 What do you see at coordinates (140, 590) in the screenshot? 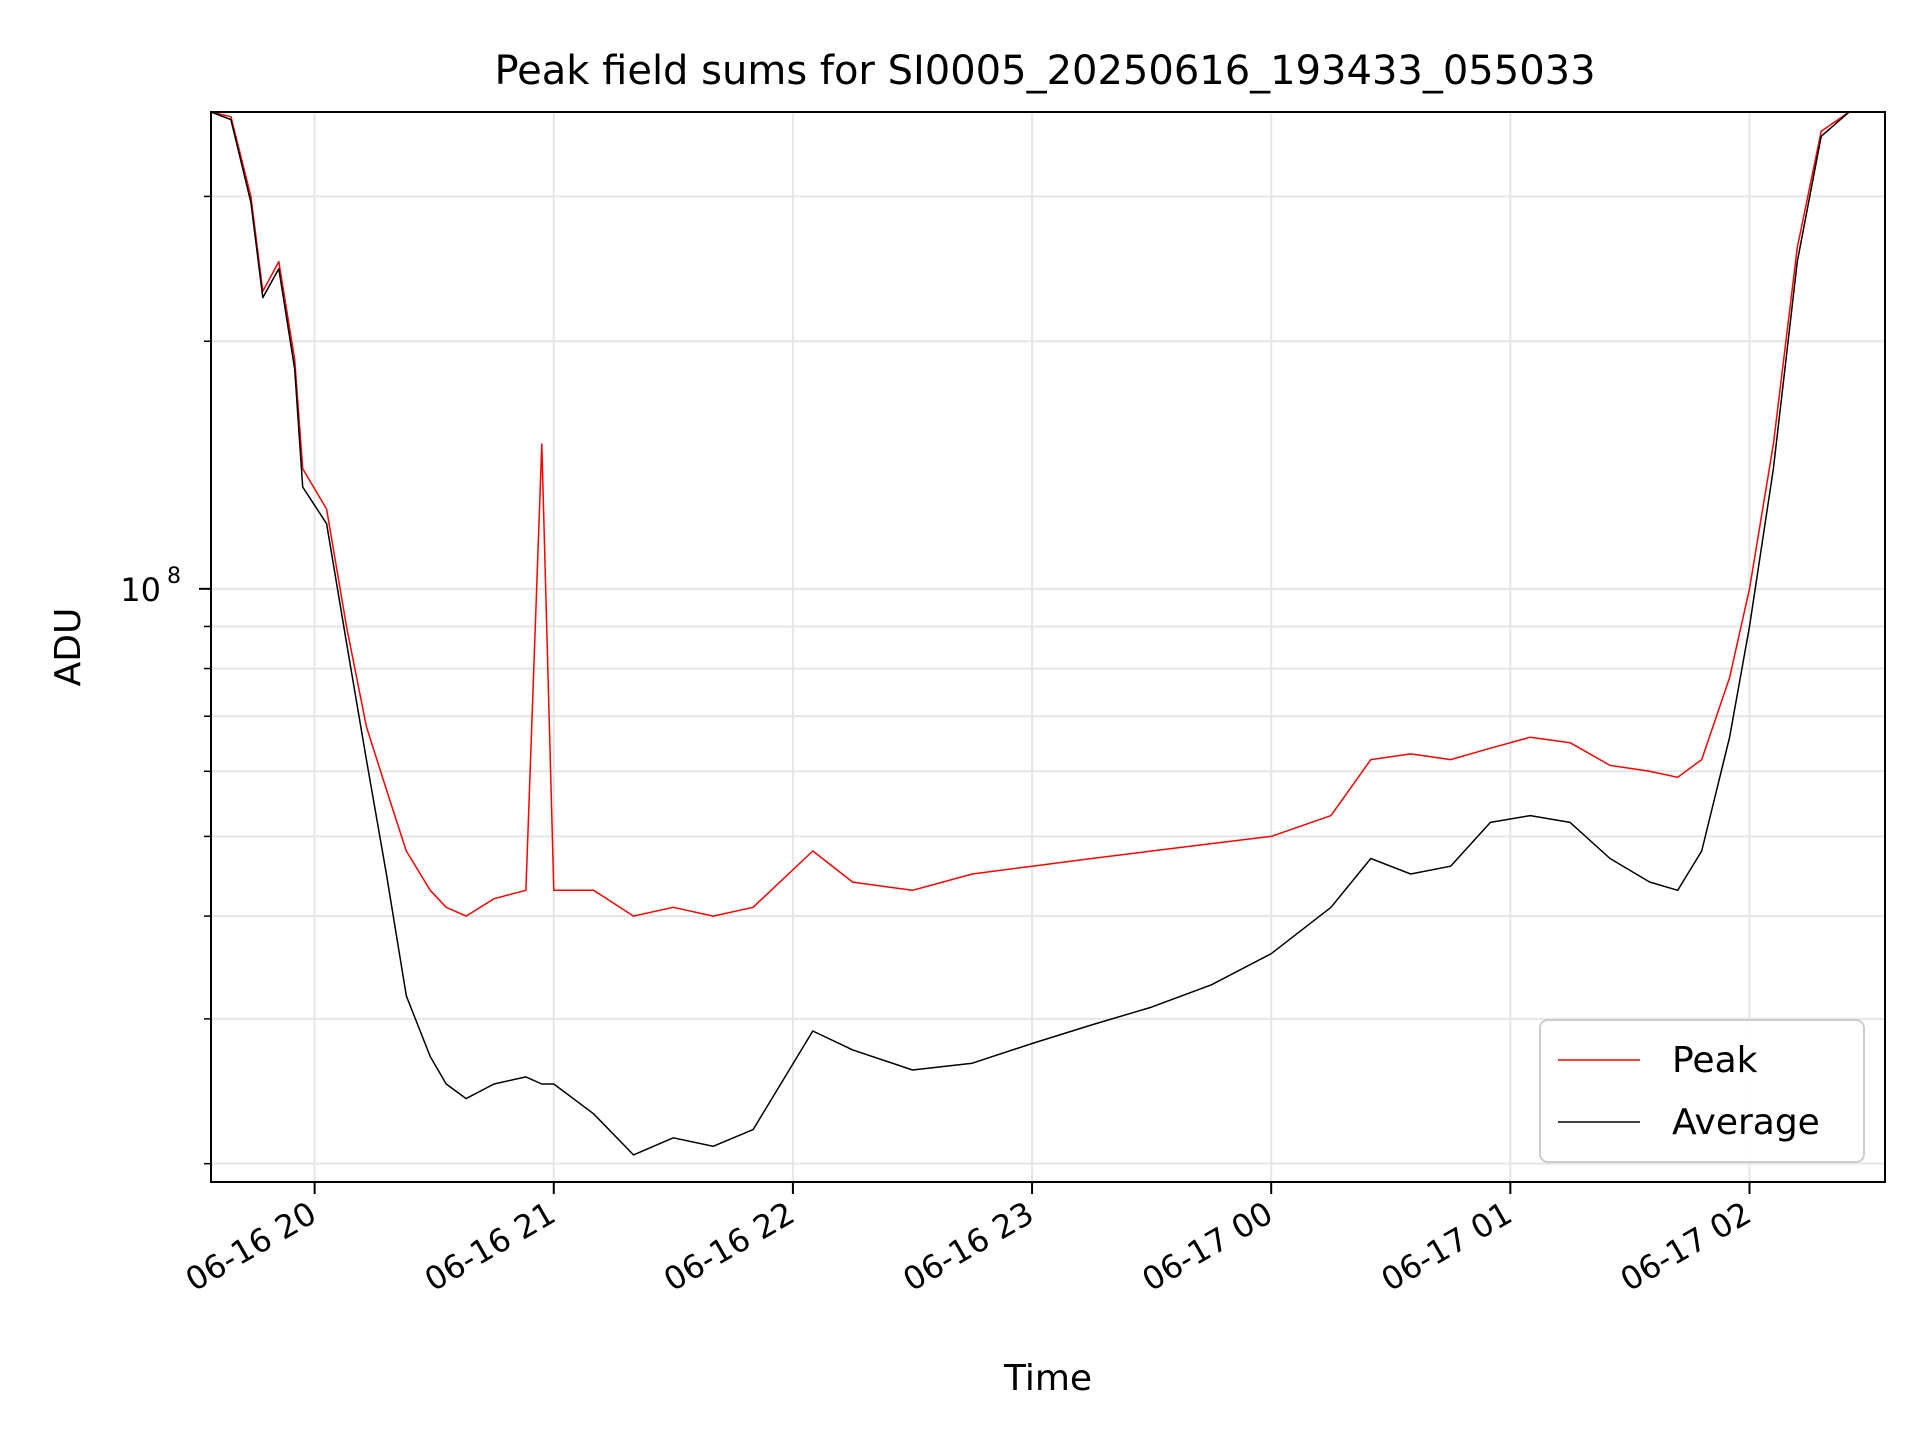
I see `y-tick-label: 10` at bounding box center [140, 590].